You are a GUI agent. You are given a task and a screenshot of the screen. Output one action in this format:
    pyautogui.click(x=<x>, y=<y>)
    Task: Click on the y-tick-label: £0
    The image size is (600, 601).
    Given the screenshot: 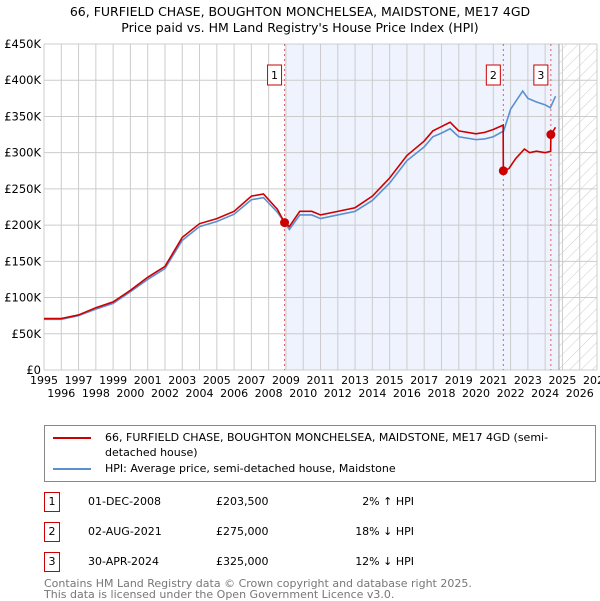 What is the action you would take?
    pyautogui.click(x=33, y=370)
    